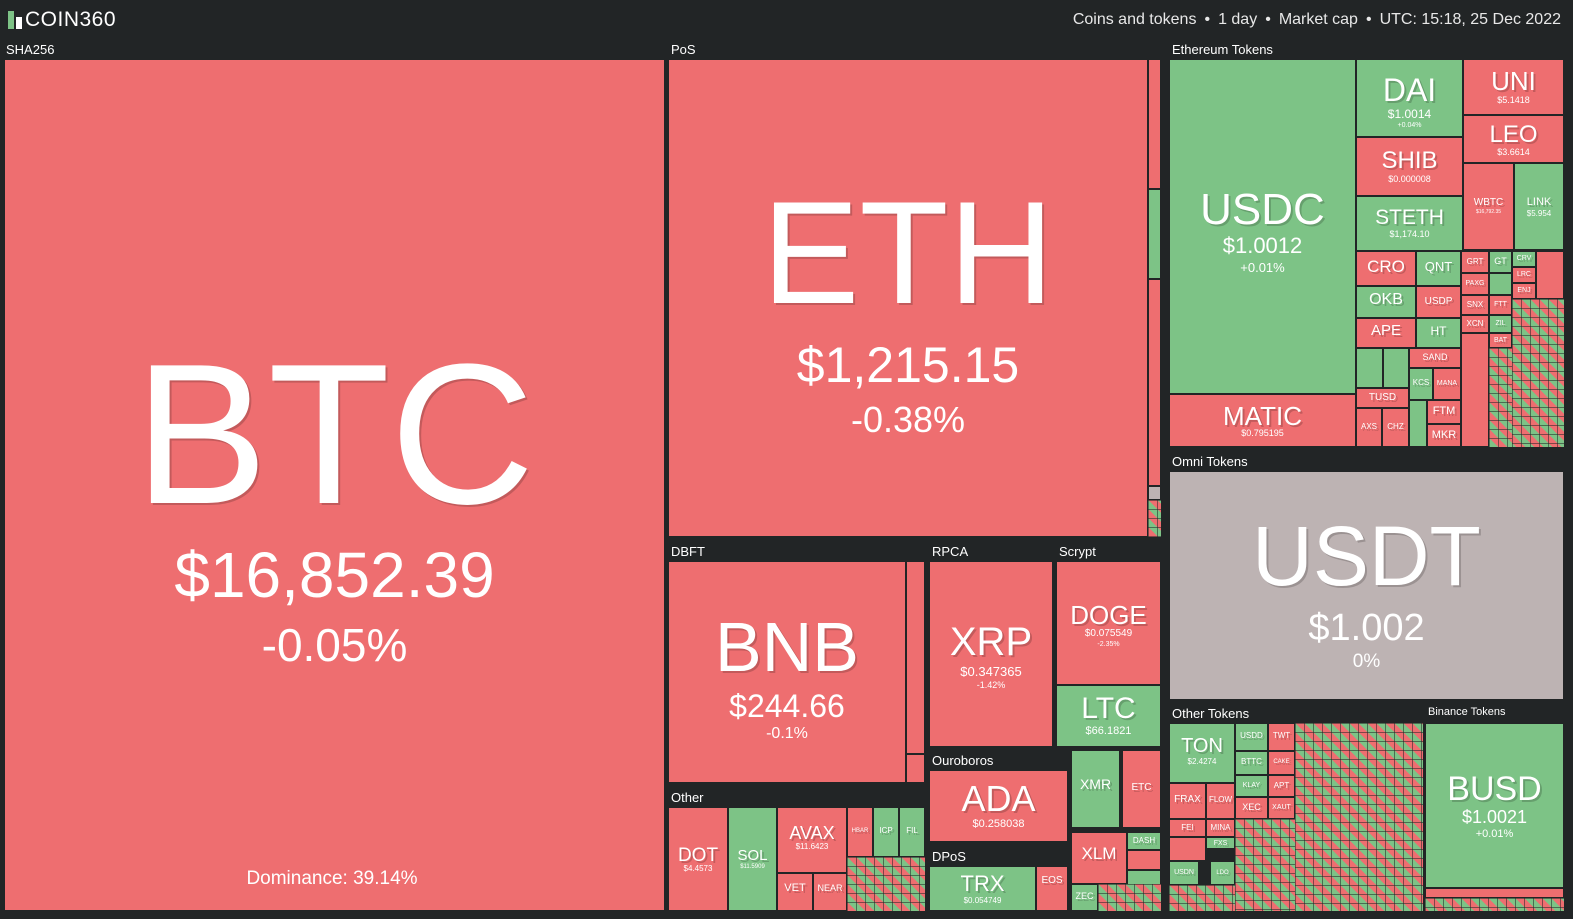 This screenshot has height=919, width=1573. What do you see at coordinates (998, 806) in the screenshot?
I see `coin-tile-ada: ADA $0.258038` at bounding box center [998, 806].